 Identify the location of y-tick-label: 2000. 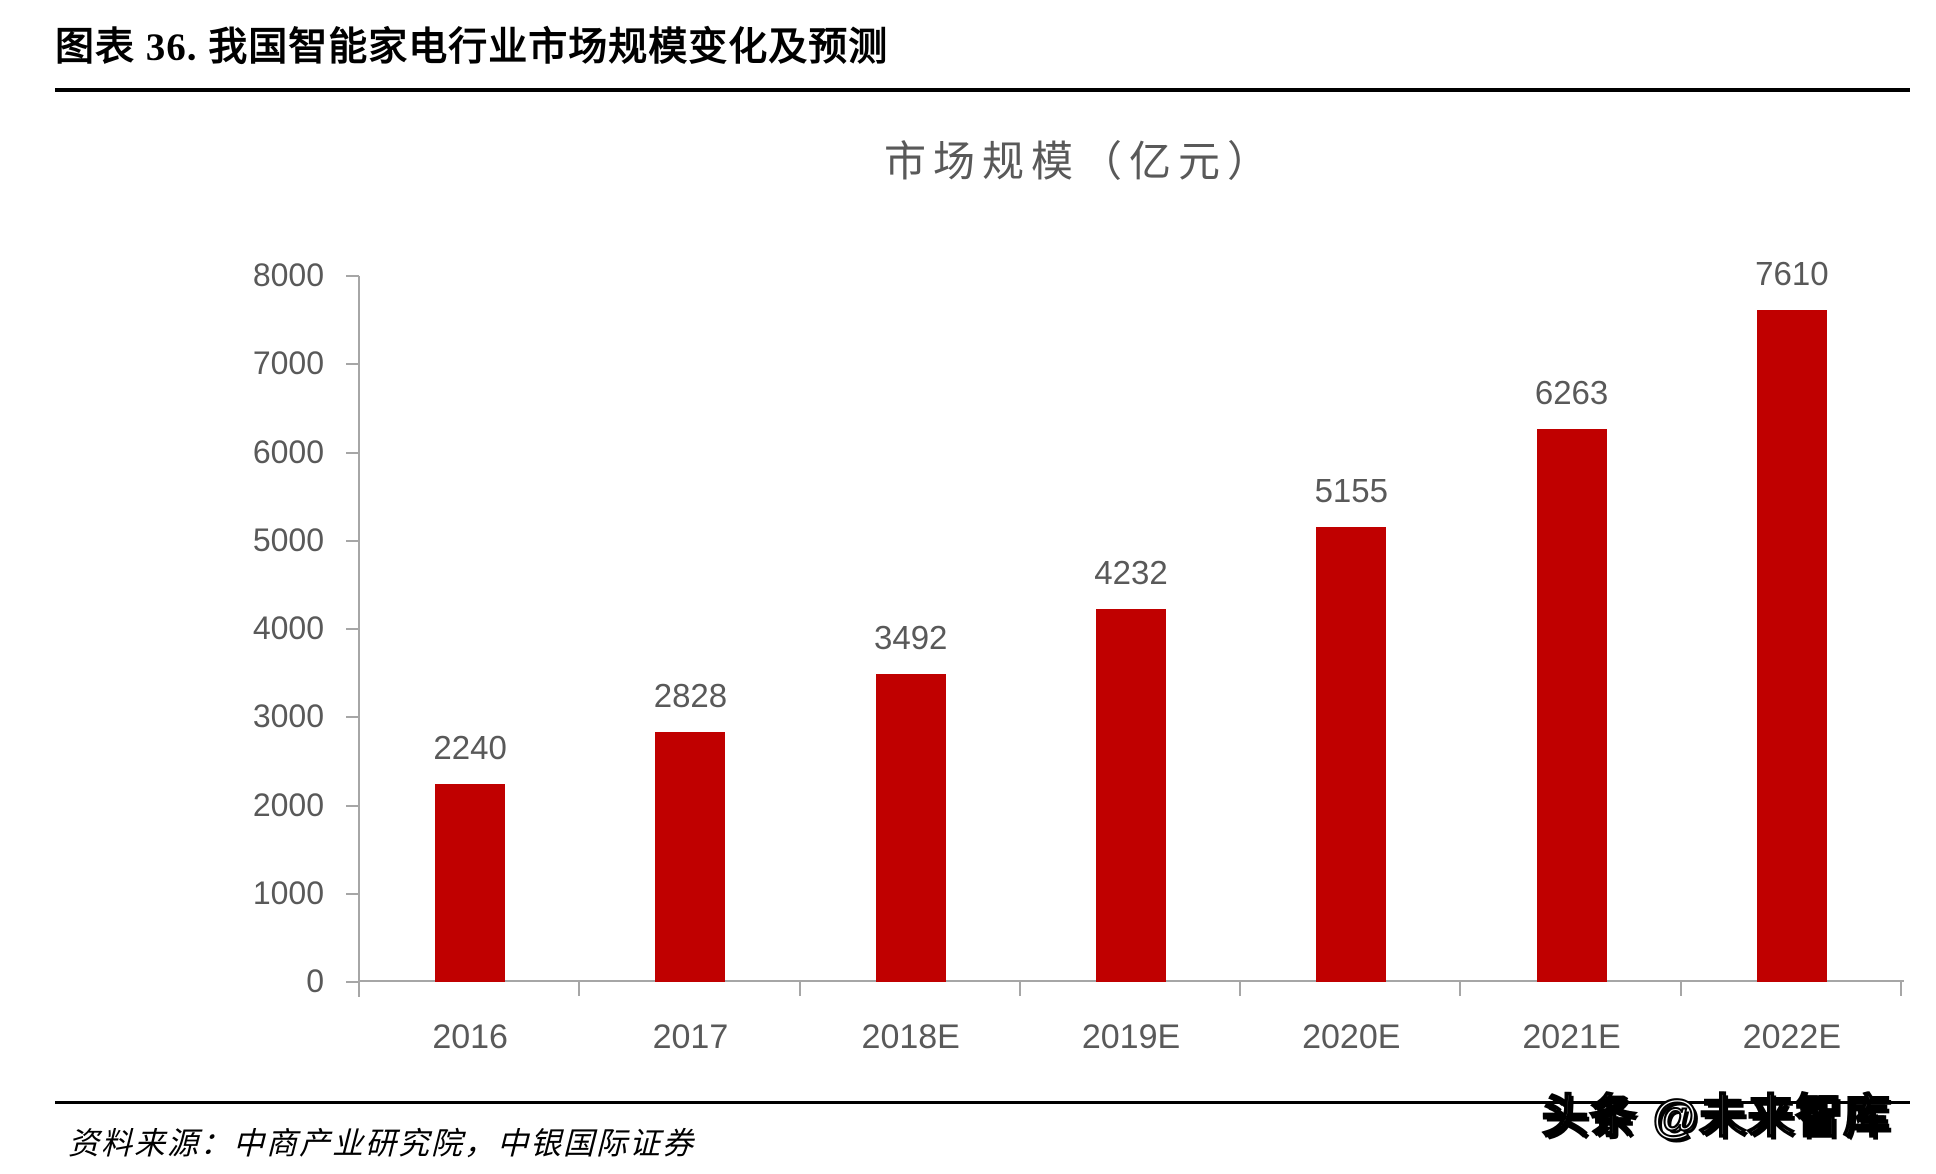
(288, 804).